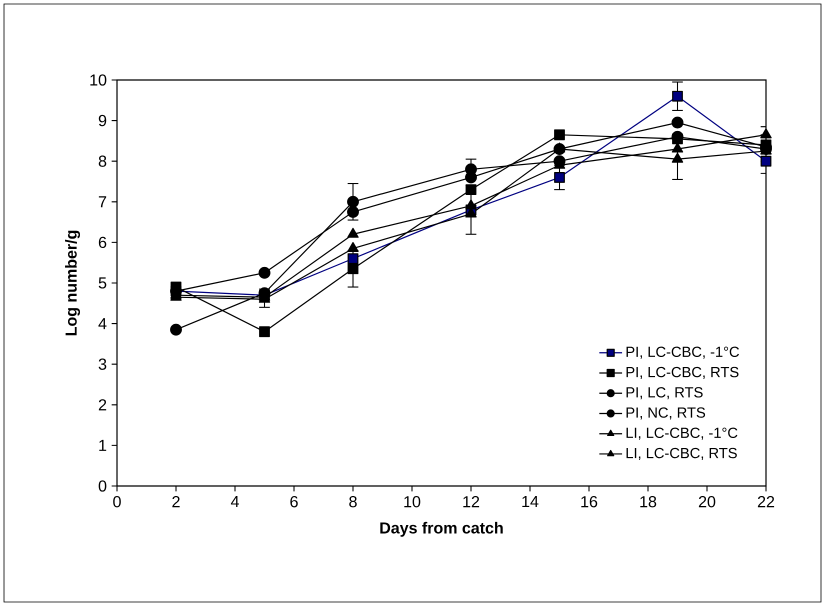  Describe the element at coordinates (98, 80) in the screenshot. I see `y-tick-label: 10` at that location.